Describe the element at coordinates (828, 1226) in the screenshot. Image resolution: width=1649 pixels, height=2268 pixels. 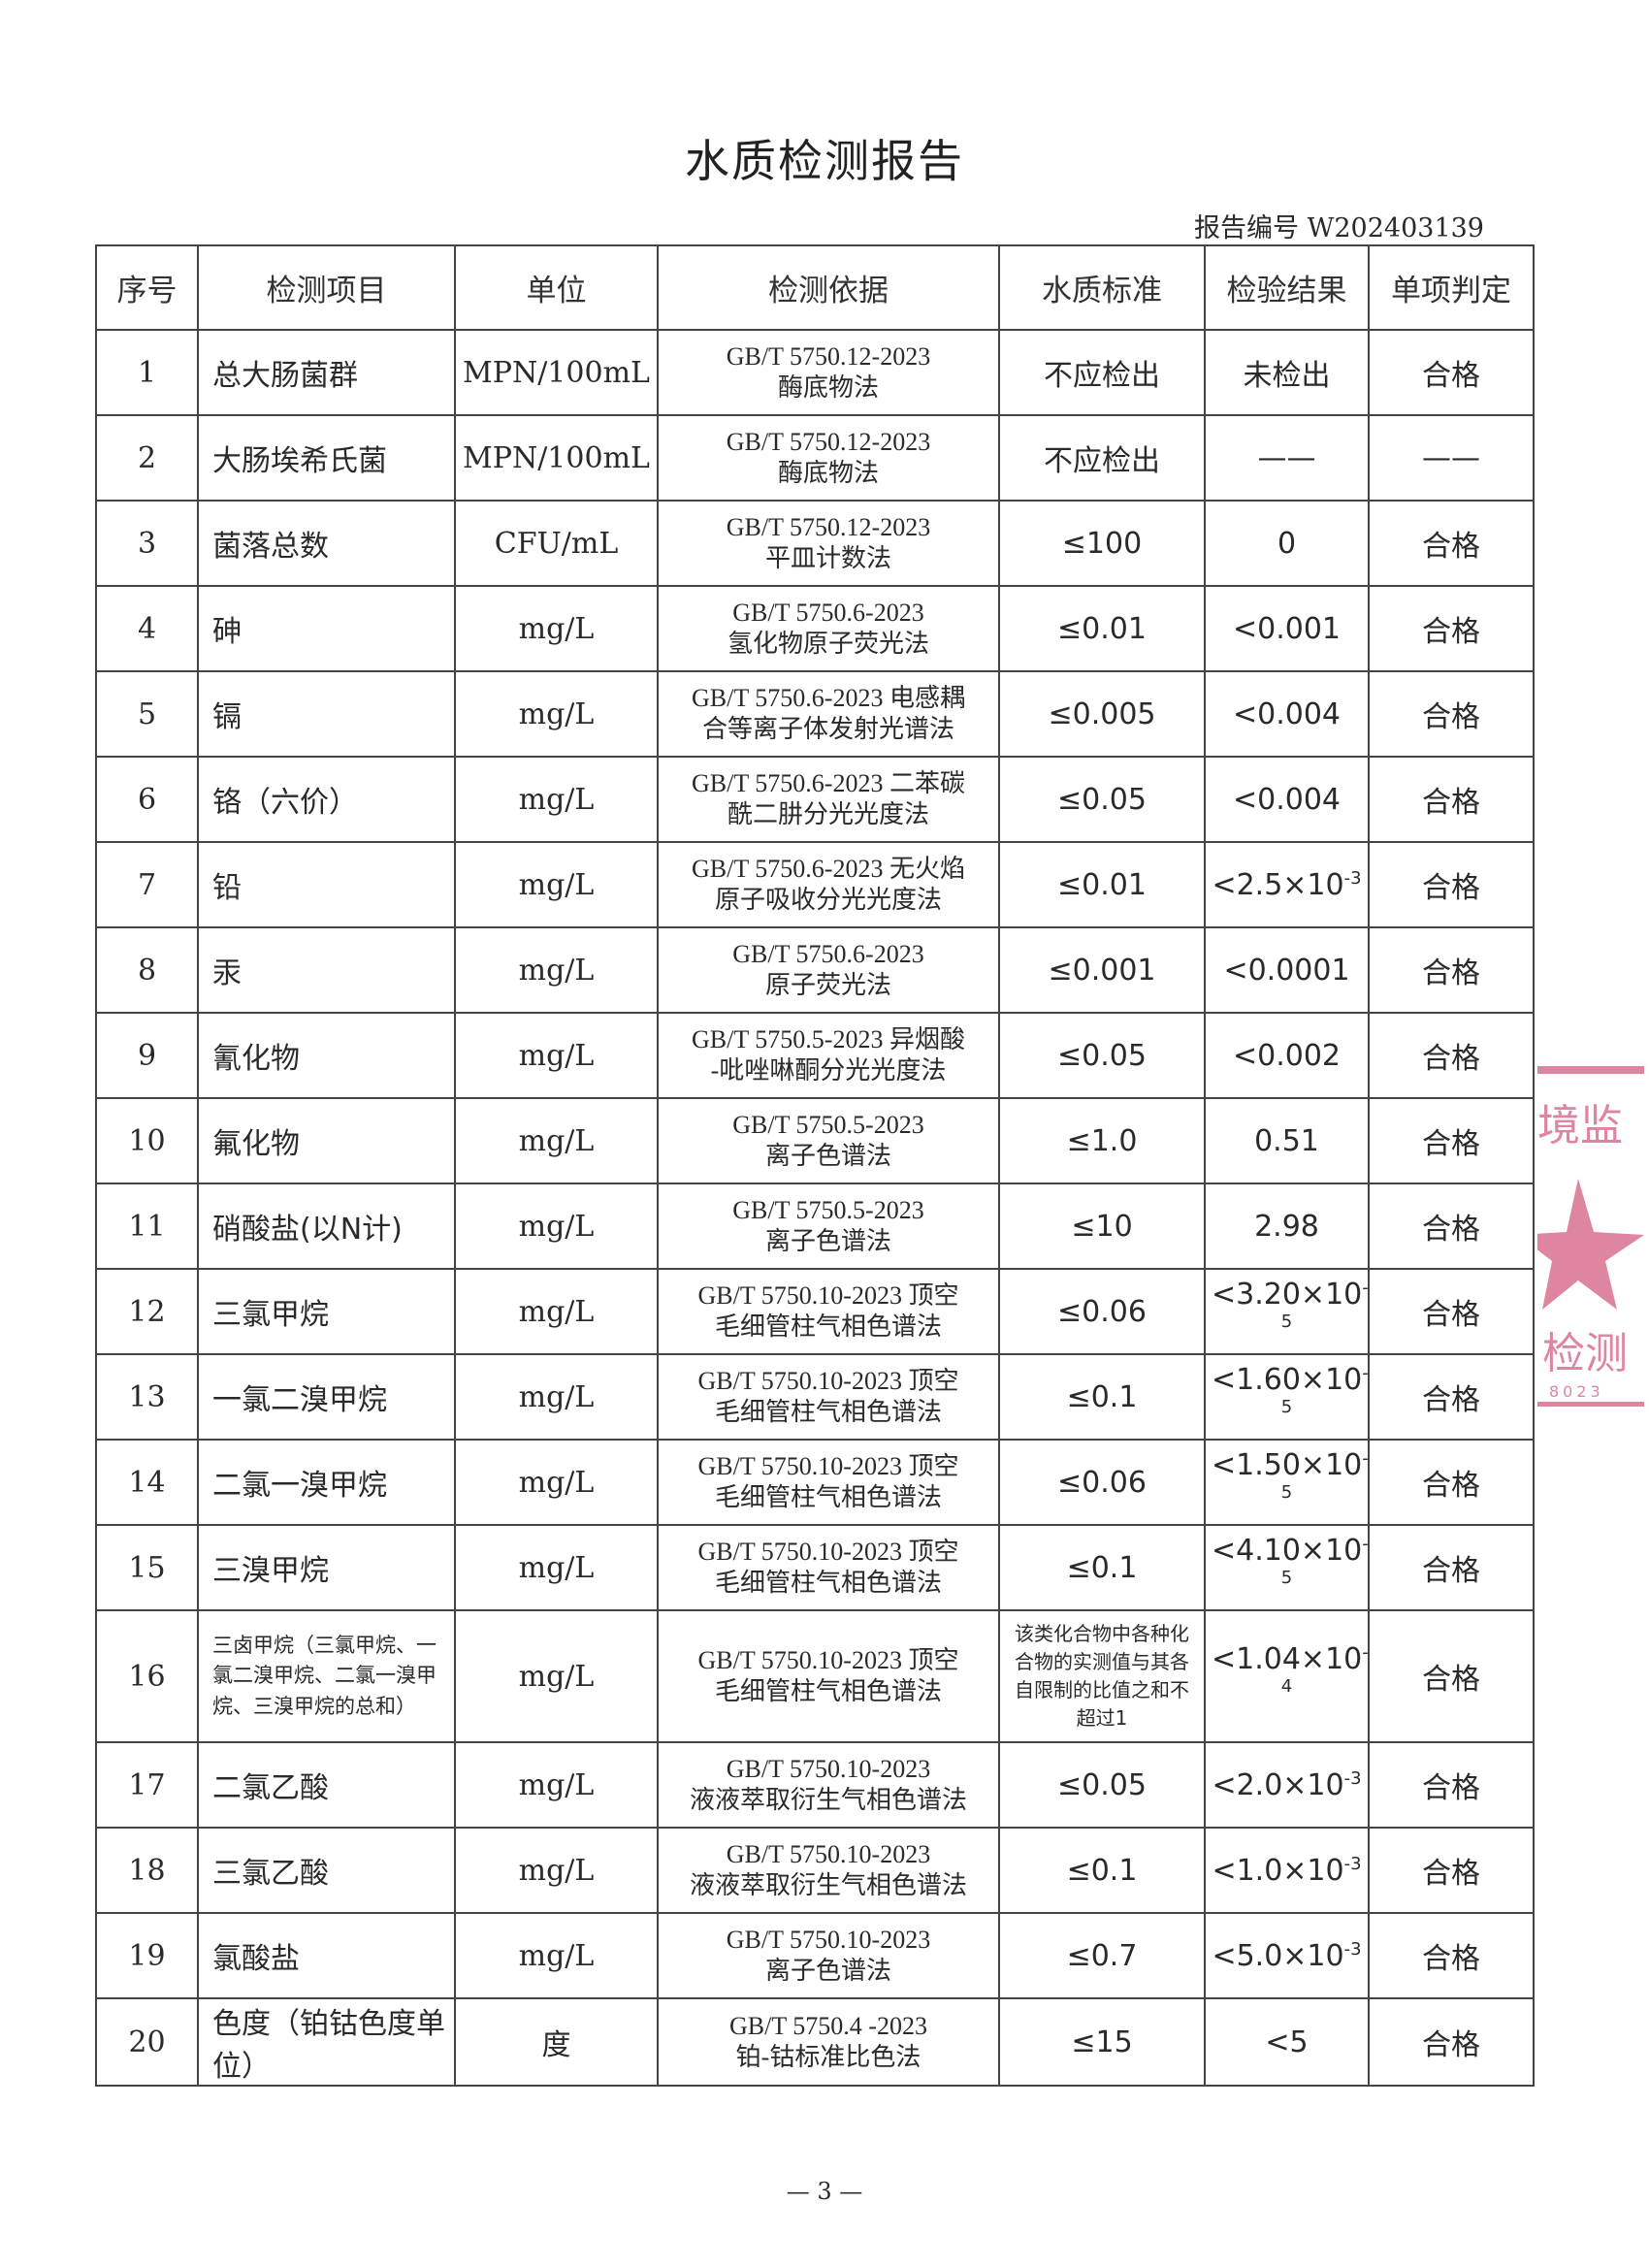
I see `test-method: GB/T 5750.5-2023 离子色谱法` at that location.